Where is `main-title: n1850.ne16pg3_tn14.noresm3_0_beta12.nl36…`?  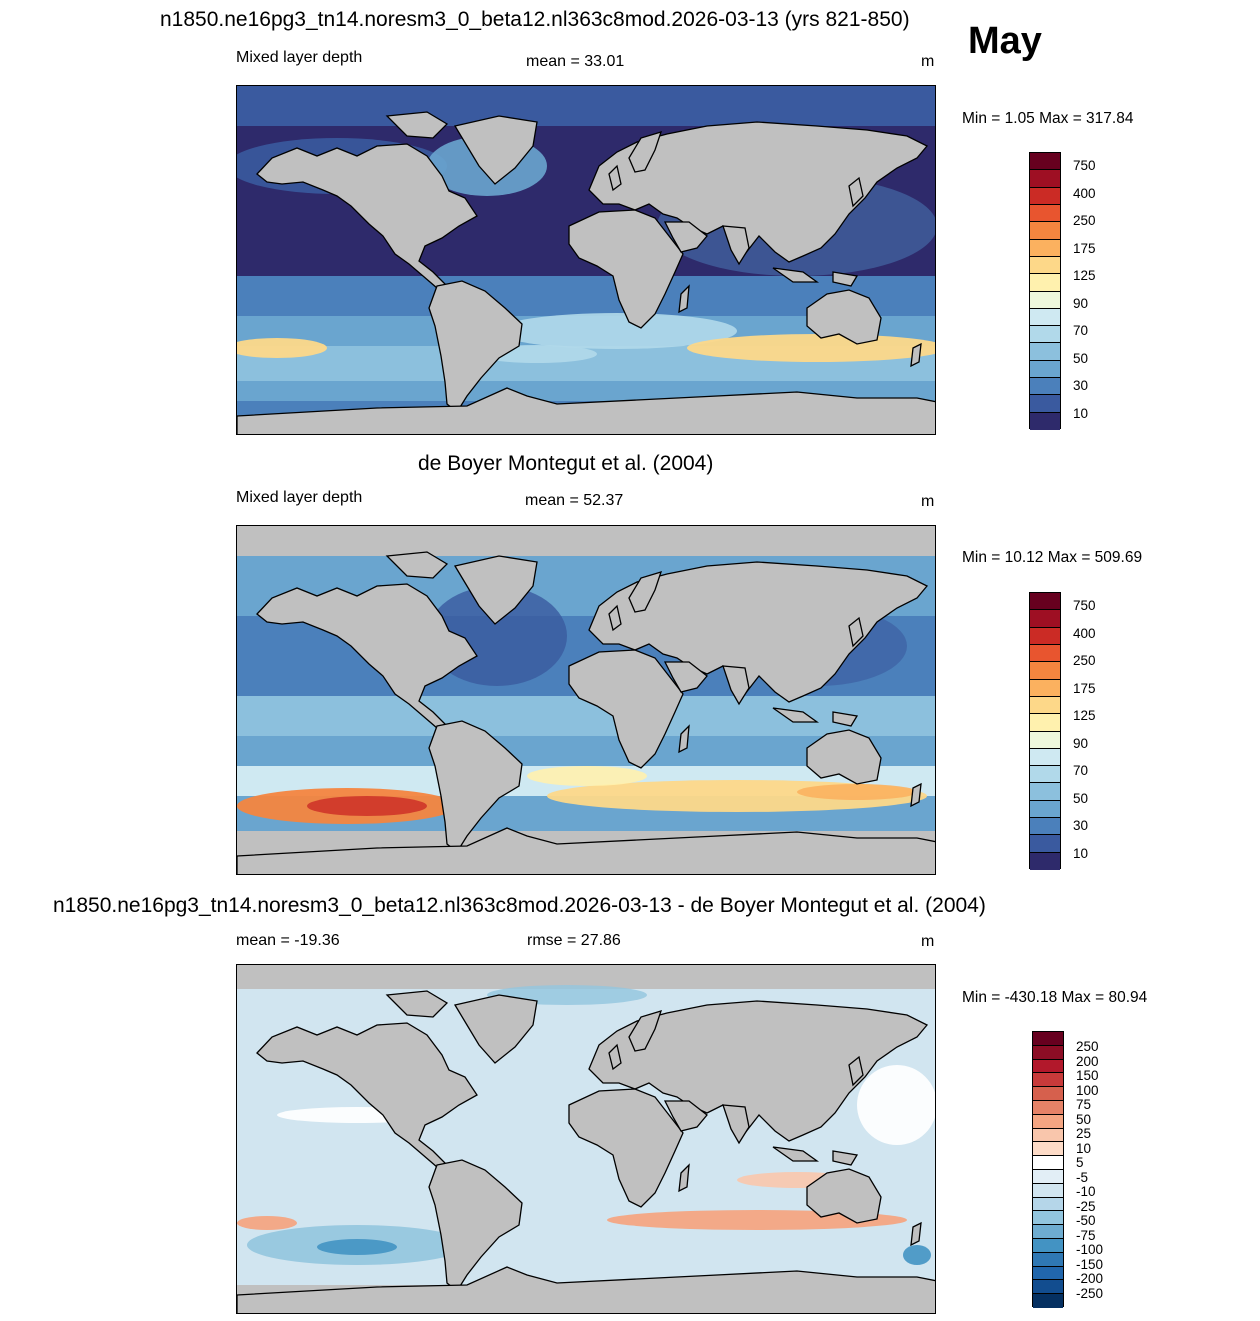
main-title: n1850.ne16pg3_tn14.noresm3_0_beta12.nl36… is located at coordinates (535, 19).